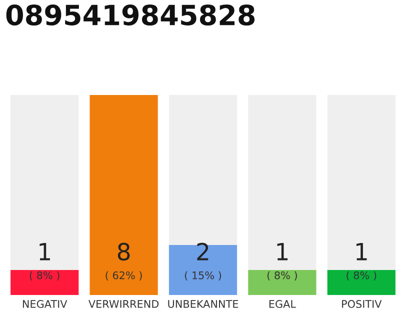 This screenshot has width=410, height=320. What do you see at coordinates (203, 275) in the screenshot?
I see `annotation: ( 15% )` at bounding box center [203, 275].